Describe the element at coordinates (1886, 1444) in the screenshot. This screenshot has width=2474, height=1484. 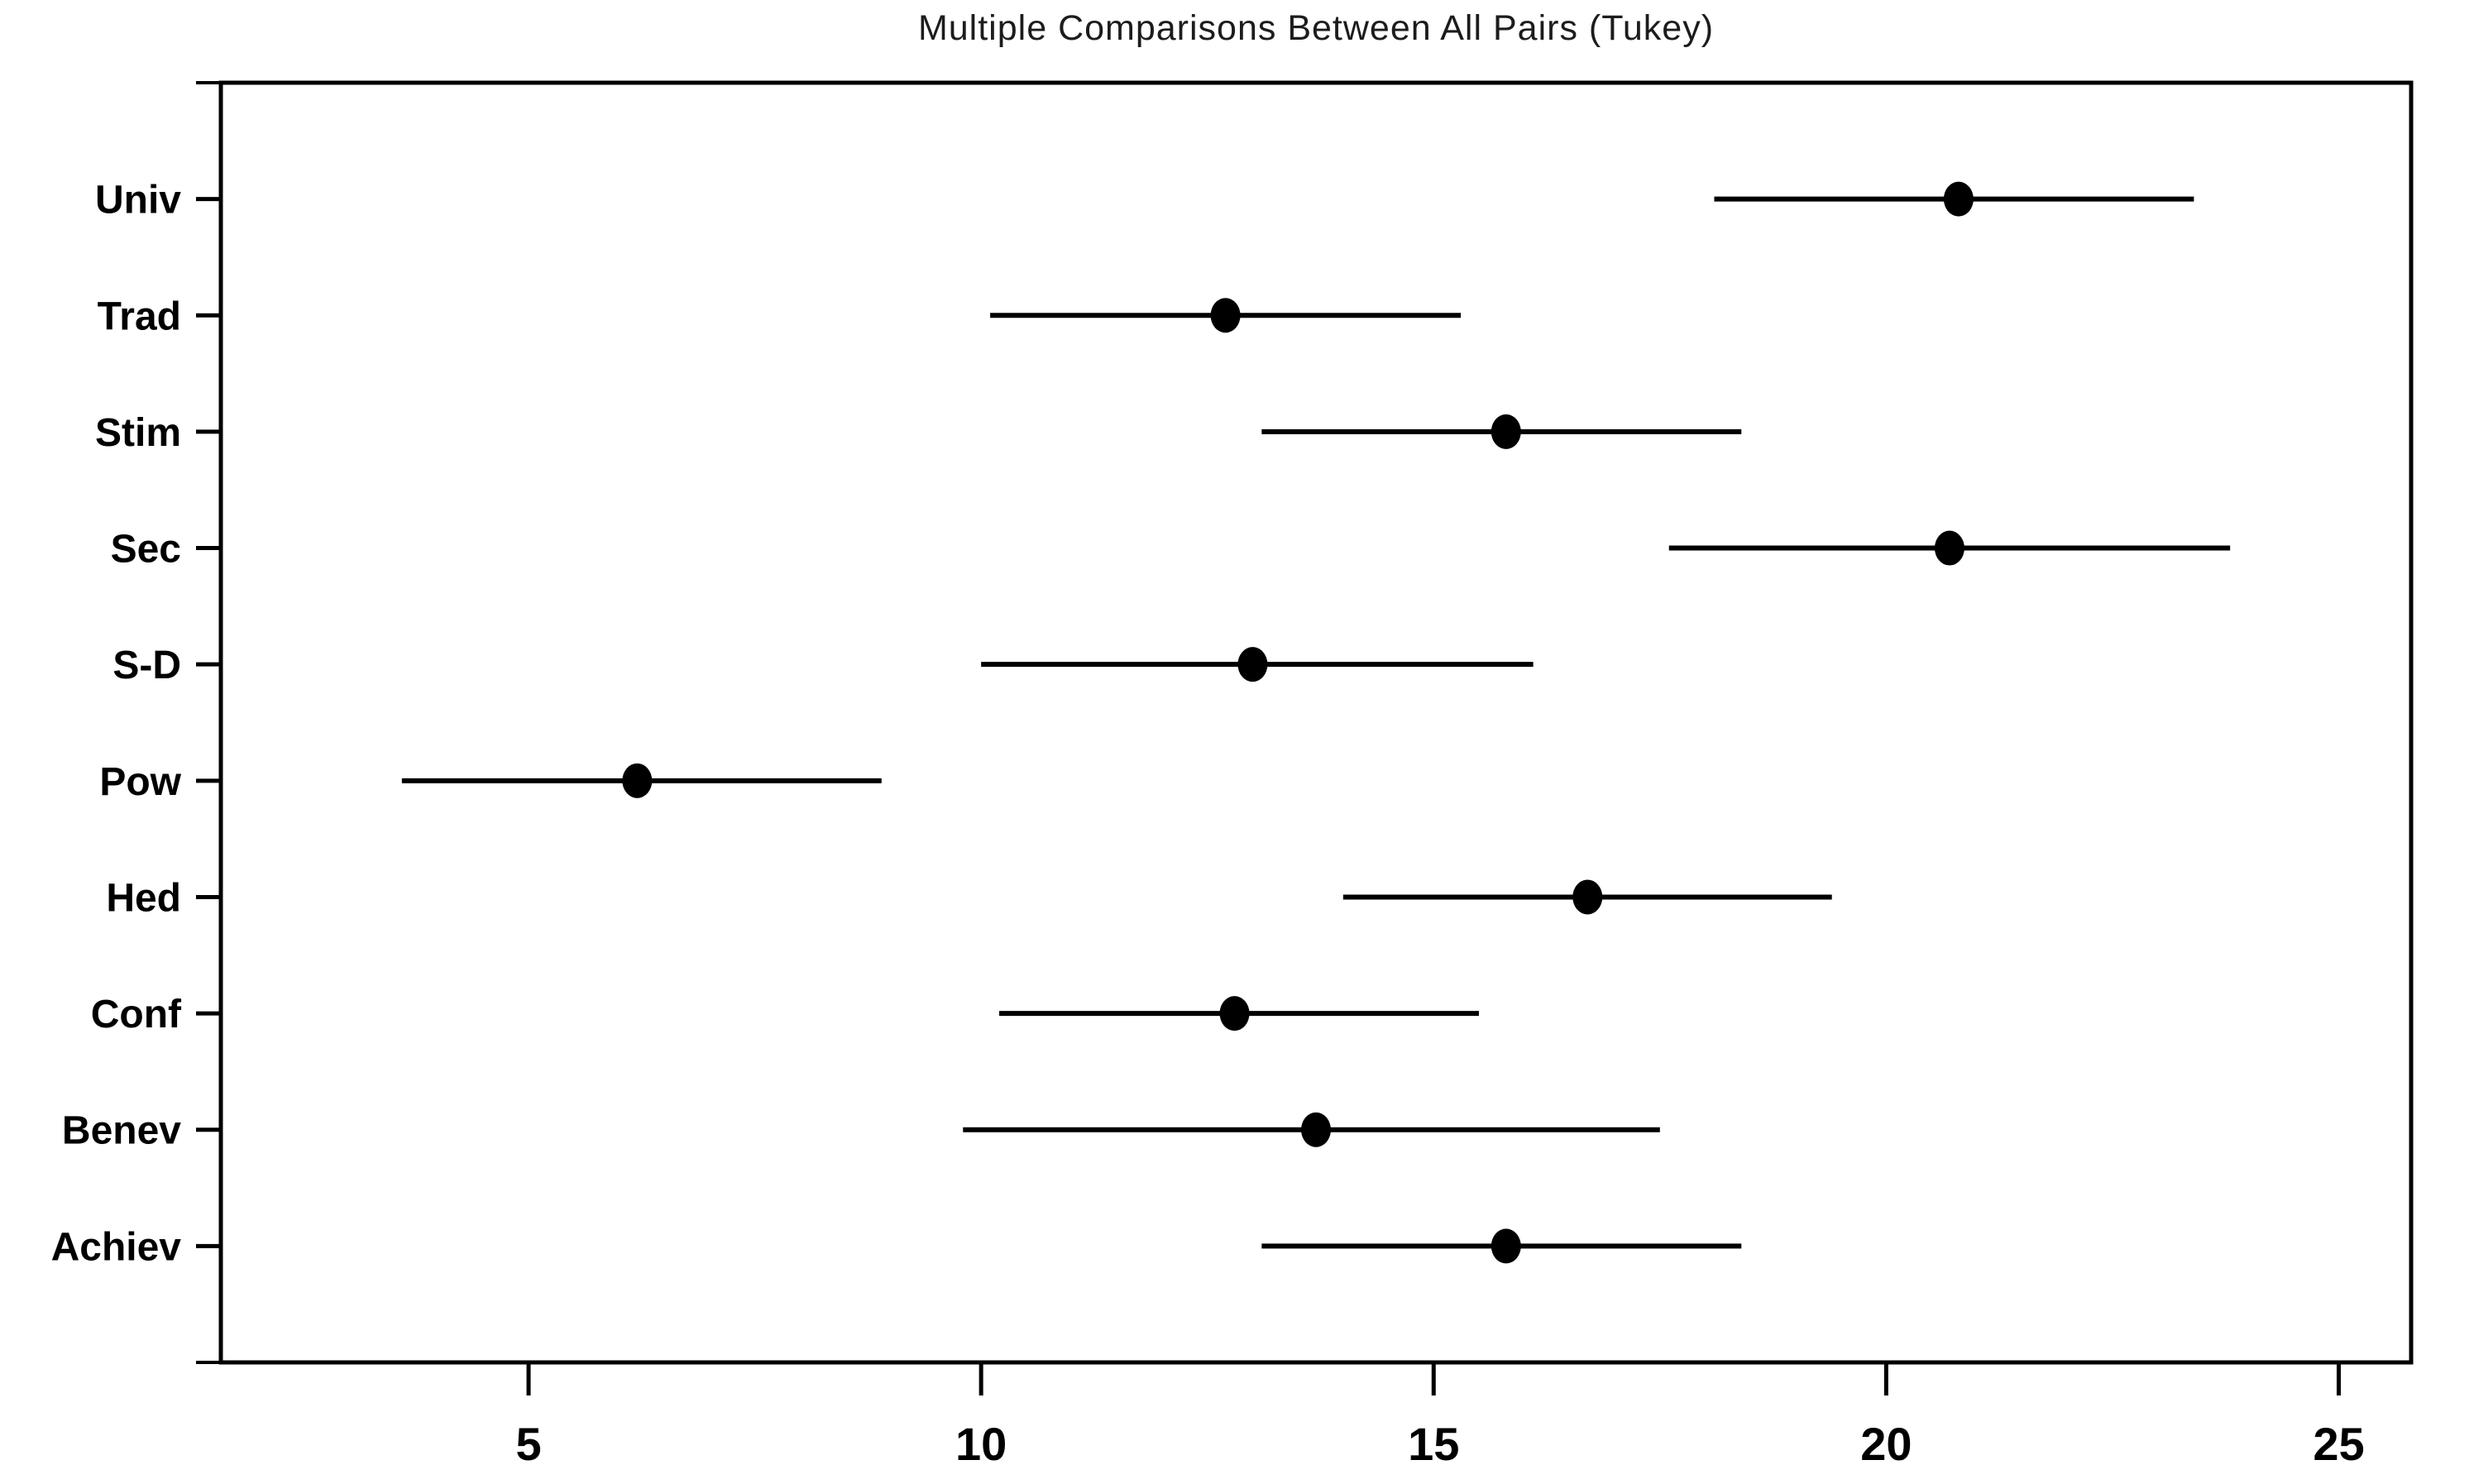
I see `x-axis-tick-label: 20` at that location.